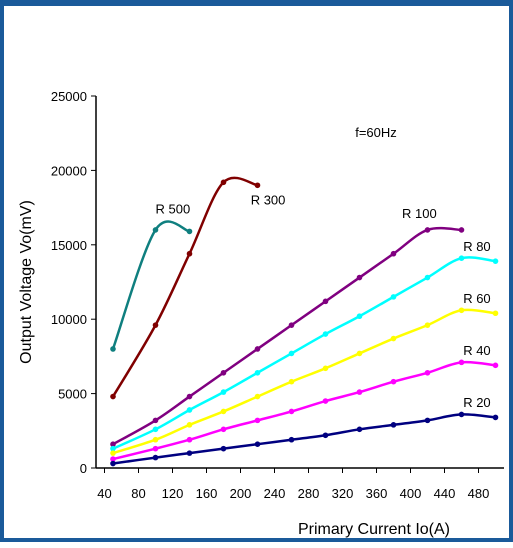  I want to click on y-tick-label: 10000, so click(69, 319).